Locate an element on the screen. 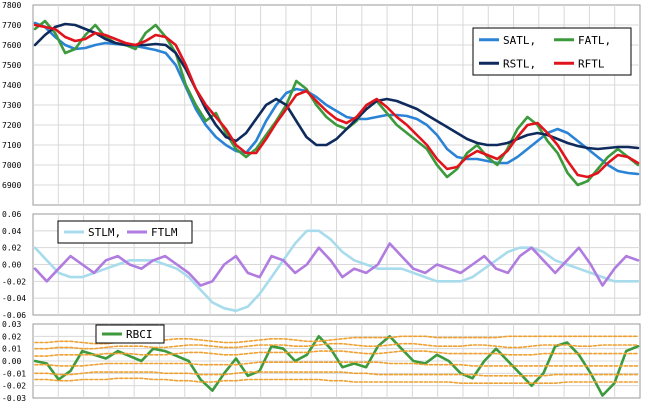  legend-label: STLM, is located at coordinates (104, 232).